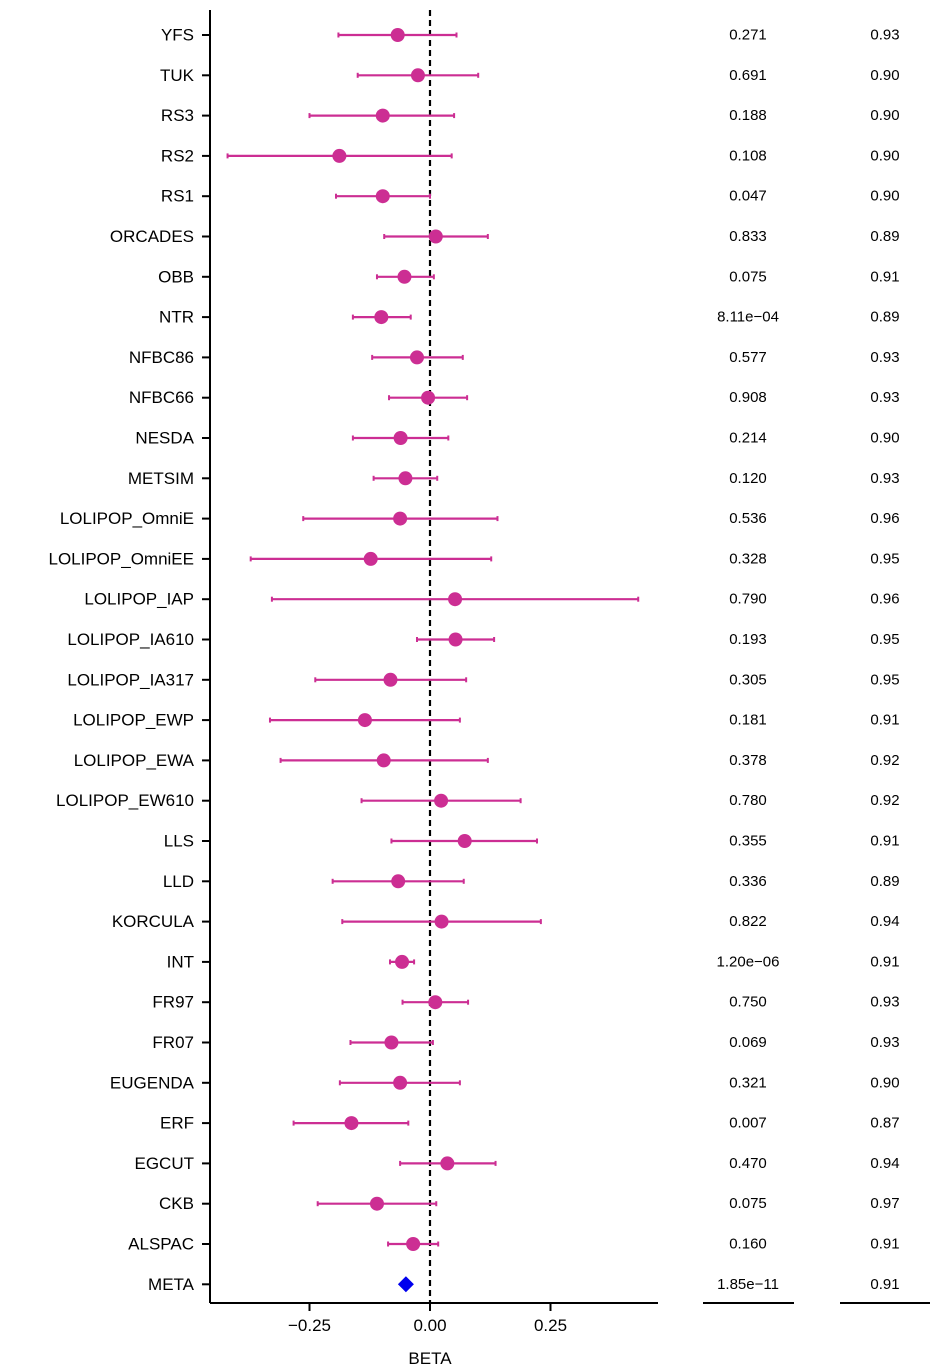 Image resolution: width=930 pixels, height=1371 pixels. What do you see at coordinates (177, 75) in the screenshot?
I see `study-label: TUK` at bounding box center [177, 75].